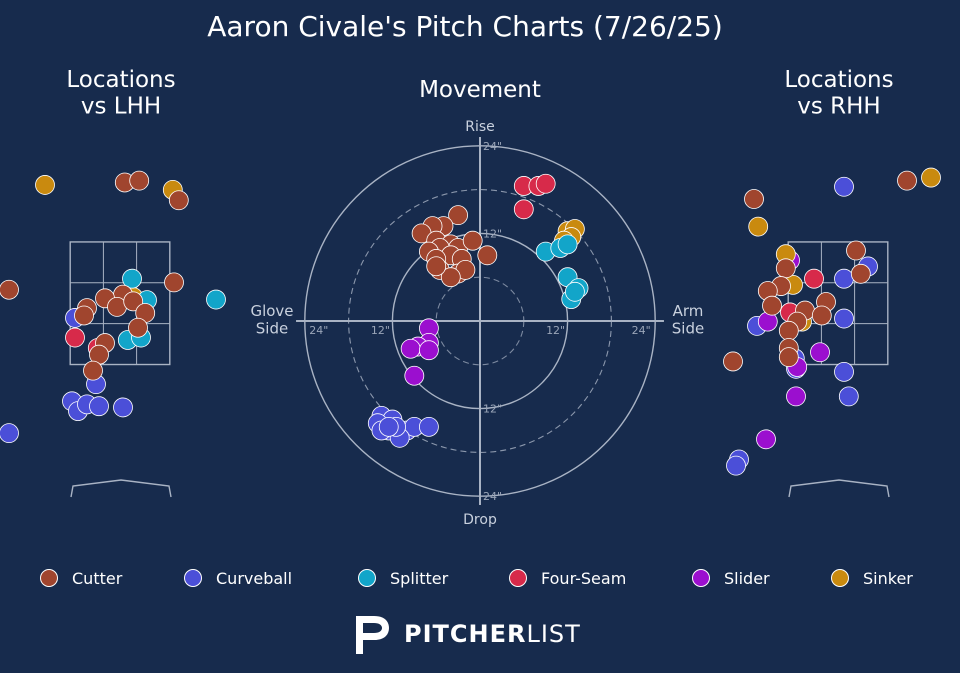  What do you see at coordinates (271, 319) in the screenshot?
I see `axis-label-glove-side: Glove Side` at bounding box center [271, 319].